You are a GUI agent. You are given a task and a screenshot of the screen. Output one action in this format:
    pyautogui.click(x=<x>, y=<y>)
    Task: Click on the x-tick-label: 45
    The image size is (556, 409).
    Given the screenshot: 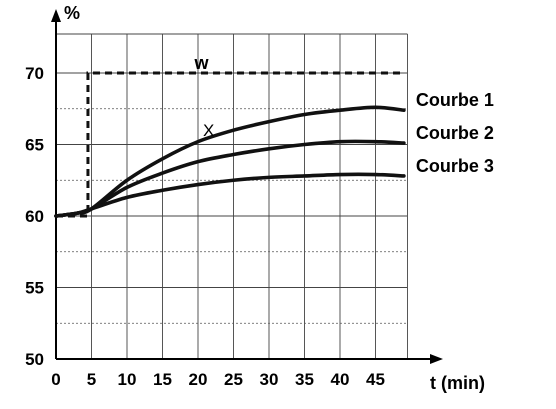 What is the action you would take?
    pyautogui.click(x=375, y=379)
    